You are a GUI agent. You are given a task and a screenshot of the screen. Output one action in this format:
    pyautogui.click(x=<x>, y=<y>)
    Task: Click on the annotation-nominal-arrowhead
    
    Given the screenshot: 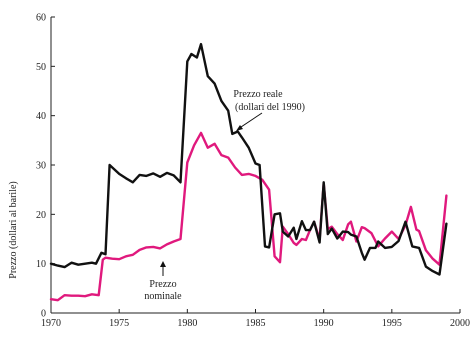 What is the action you would take?
    pyautogui.click(x=163, y=264)
    